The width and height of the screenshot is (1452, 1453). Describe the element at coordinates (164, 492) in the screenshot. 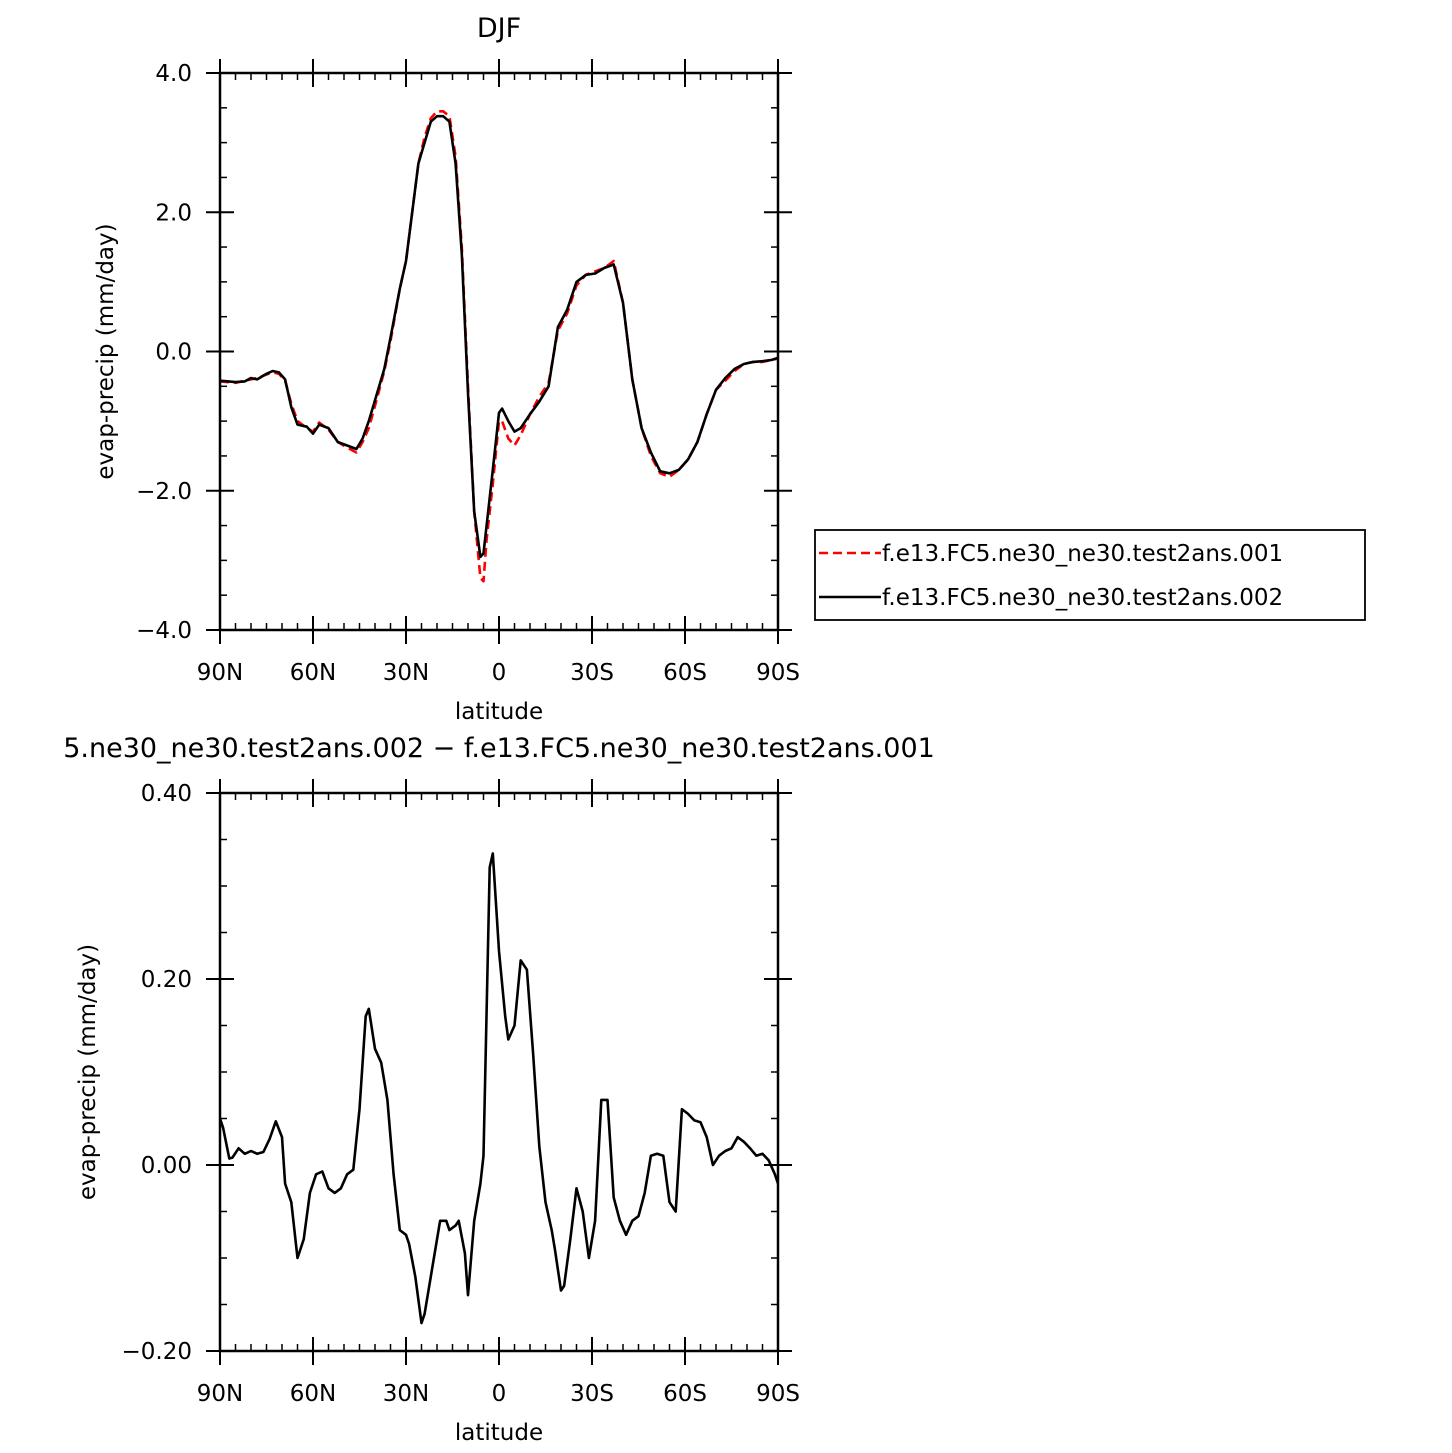

I see `y-tick-label: −2.0` at that location.